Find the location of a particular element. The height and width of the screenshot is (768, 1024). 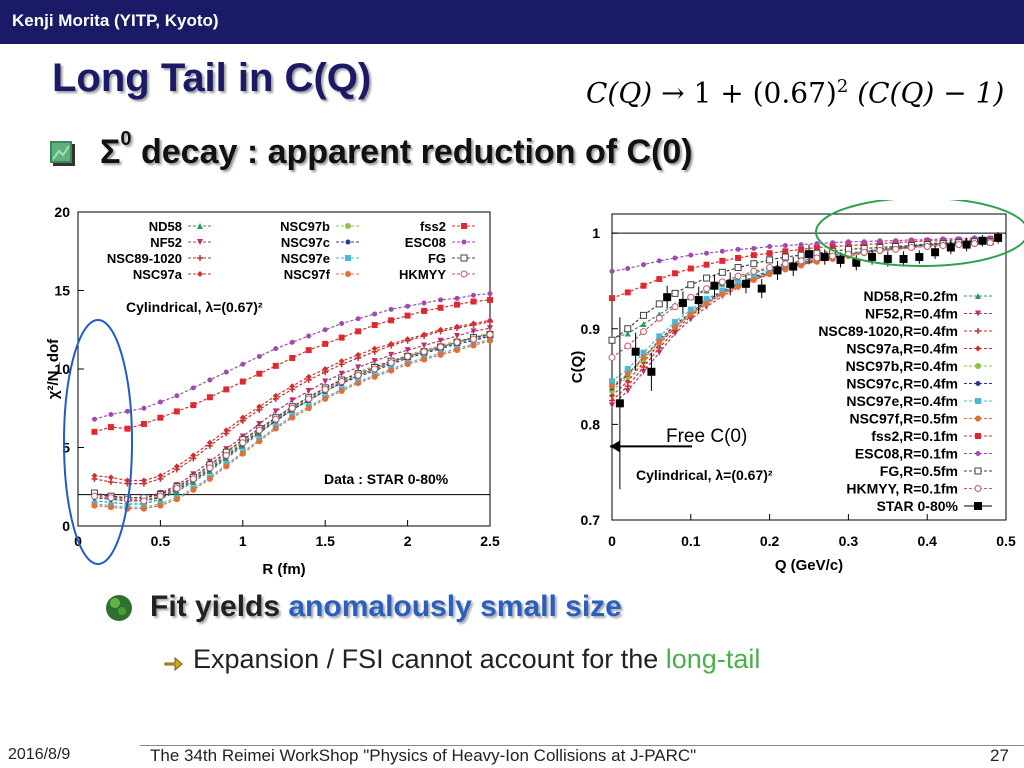

bullet2-prefix: Fit yields is located at coordinates (219, 606).